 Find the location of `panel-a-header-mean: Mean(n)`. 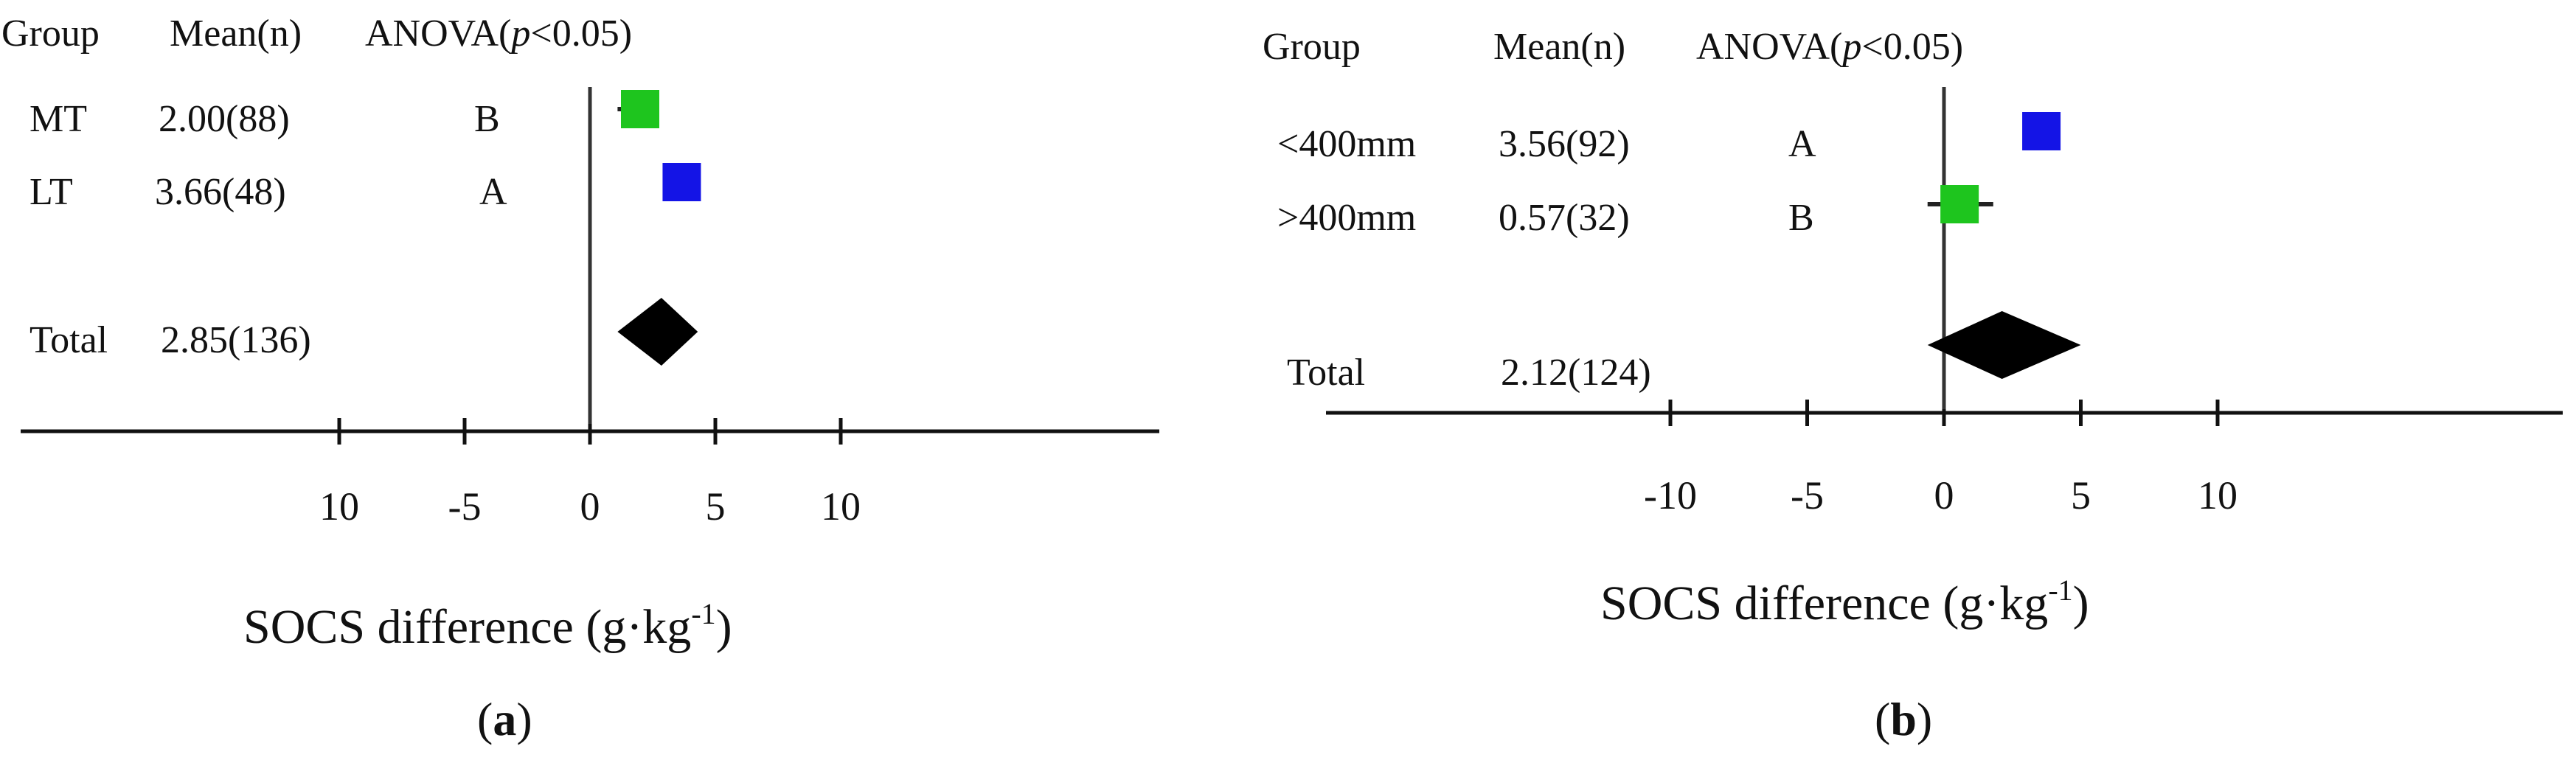

panel-a-header-mean: Mean(n) is located at coordinates (236, 34).